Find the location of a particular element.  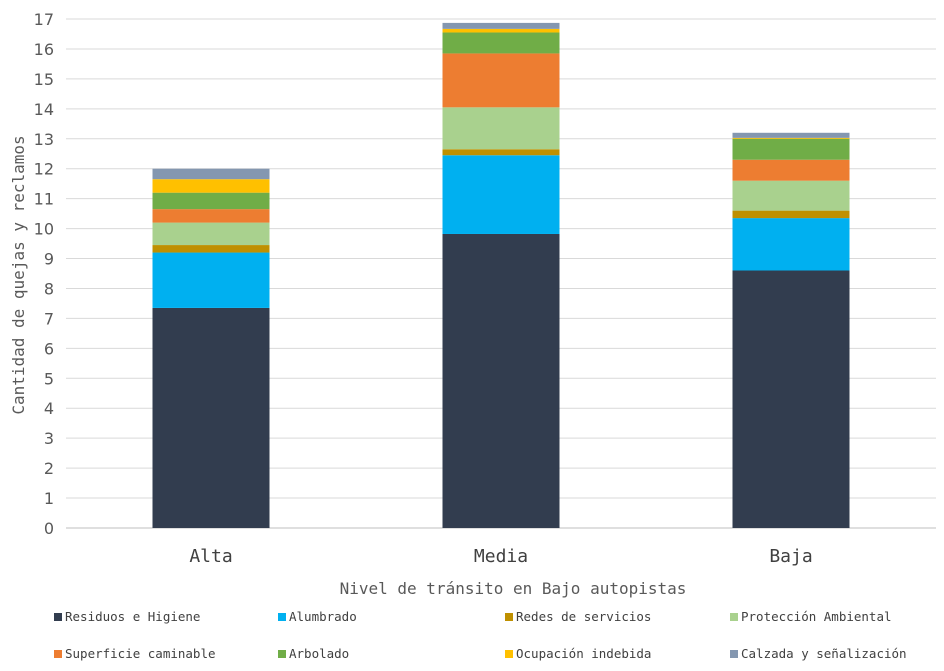

y-tick-label: 12 is located at coordinates (44, 169).